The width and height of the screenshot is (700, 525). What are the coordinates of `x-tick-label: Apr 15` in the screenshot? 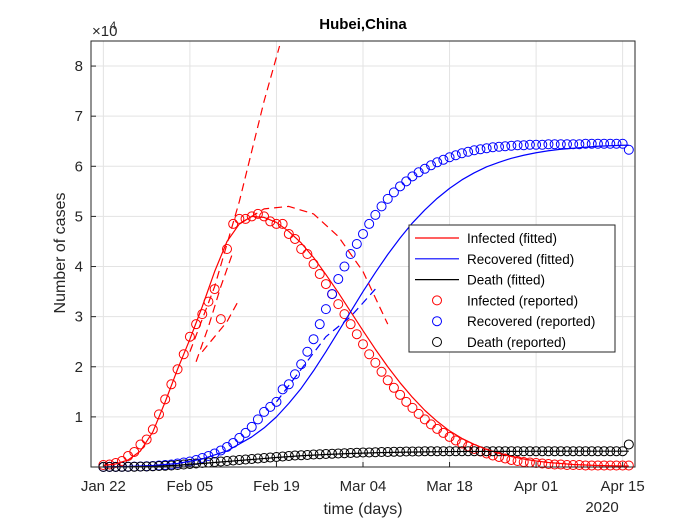 It's located at (623, 486).